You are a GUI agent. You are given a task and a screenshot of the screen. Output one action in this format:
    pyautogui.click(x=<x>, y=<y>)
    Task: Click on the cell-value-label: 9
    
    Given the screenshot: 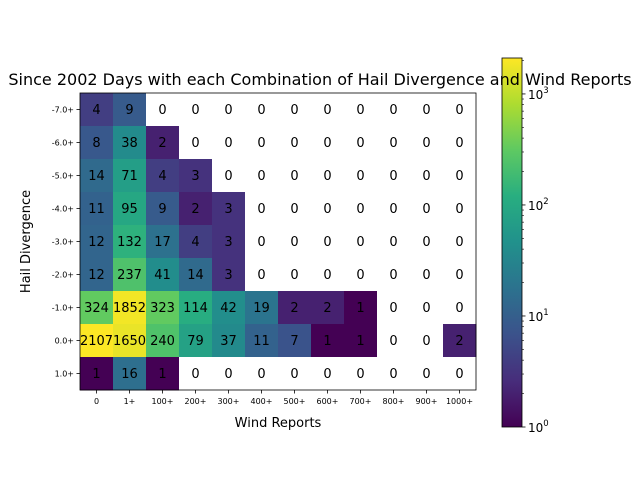 What is the action you would take?
    pyautogui.click(x=162, y=209)
    